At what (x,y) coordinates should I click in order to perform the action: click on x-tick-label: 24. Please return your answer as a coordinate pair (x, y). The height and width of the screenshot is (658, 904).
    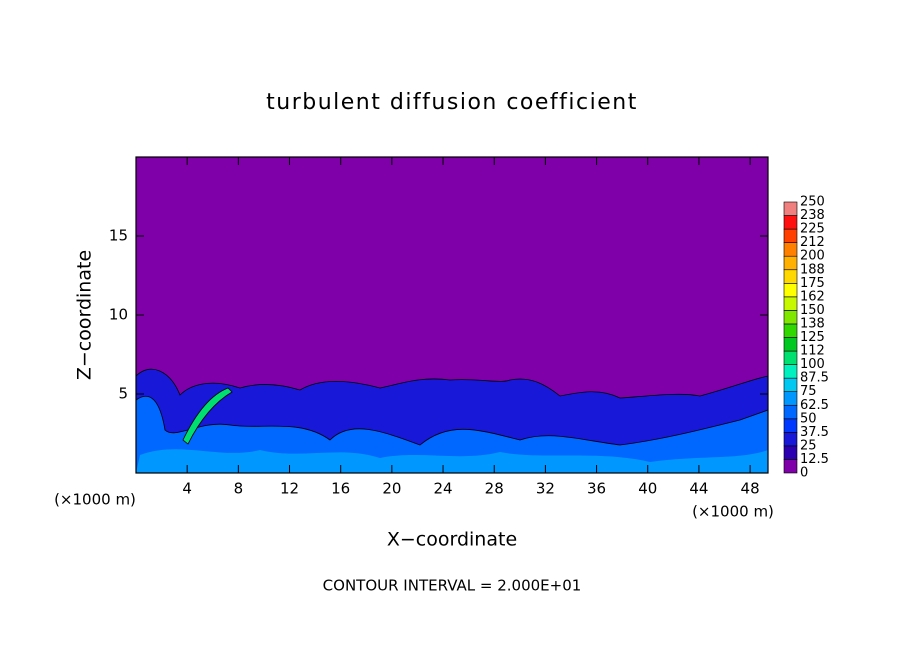
    Looking at the image, I should click on (442, 489).